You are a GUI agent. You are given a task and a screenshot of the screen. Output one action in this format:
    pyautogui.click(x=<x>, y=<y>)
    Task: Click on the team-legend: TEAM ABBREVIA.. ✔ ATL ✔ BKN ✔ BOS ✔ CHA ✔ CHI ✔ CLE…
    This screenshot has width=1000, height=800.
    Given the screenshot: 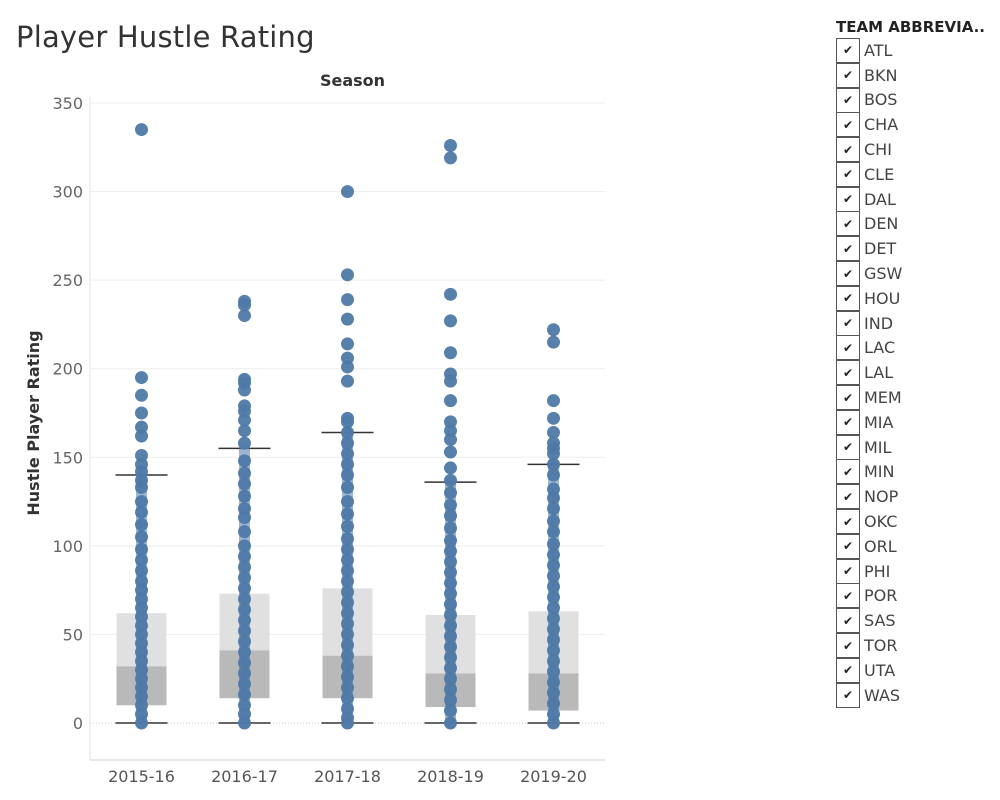 What is the action you would take?
    pyautogui.click(x=918, y=362)
    